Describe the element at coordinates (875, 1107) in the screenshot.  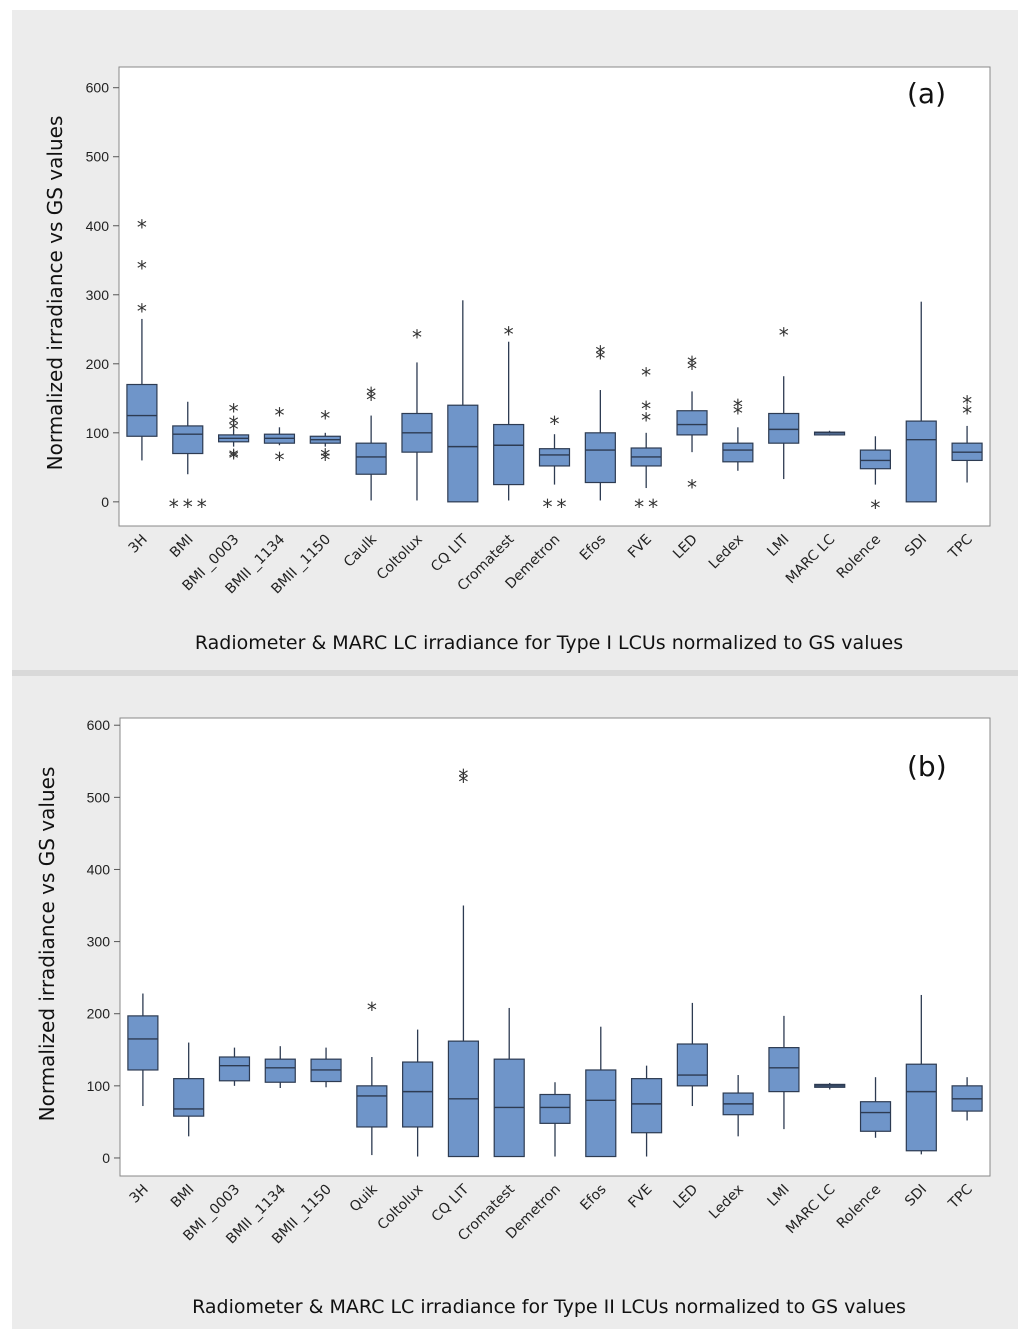
I see `box-rolence` at that location.